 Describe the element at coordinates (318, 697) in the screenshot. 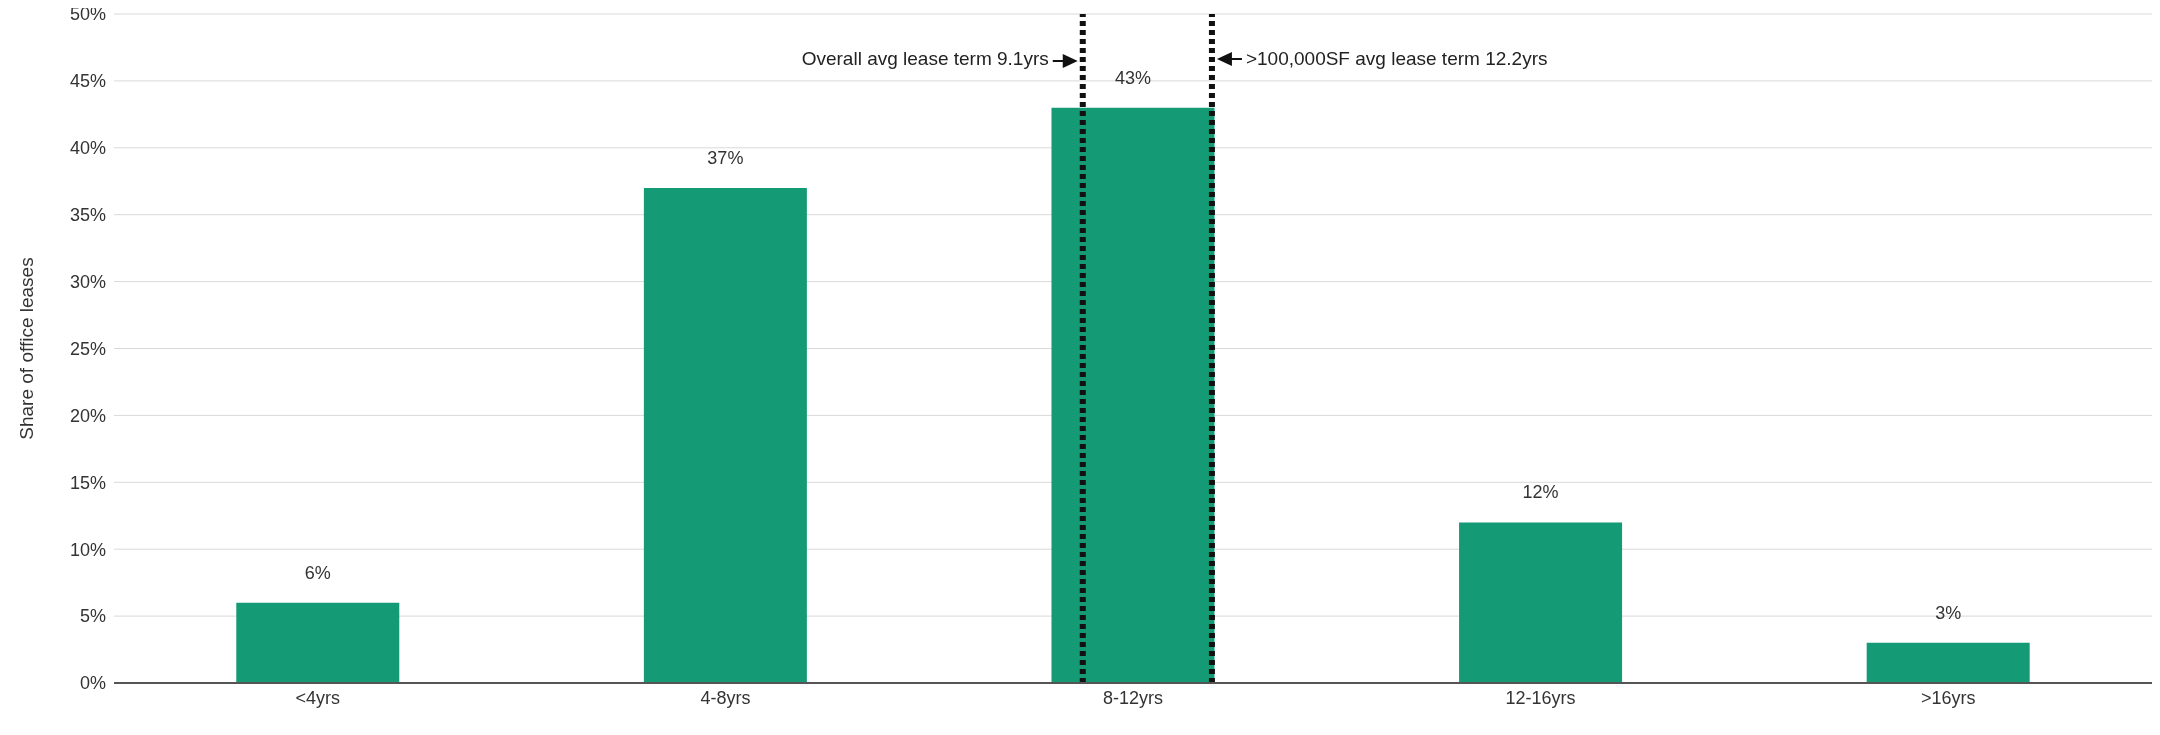

I see `x-tick-label: <4yrs` at that location.